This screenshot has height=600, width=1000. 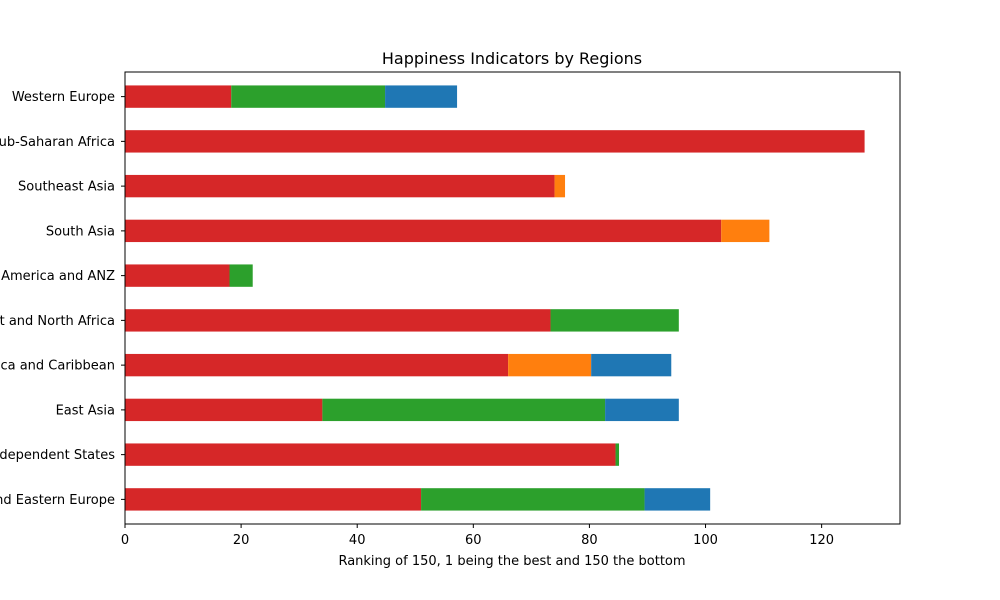 What do you see at coordinates (705, 540) in the screenshot?
I see `x-tick-label: 100` at bounding box center [705, 540].